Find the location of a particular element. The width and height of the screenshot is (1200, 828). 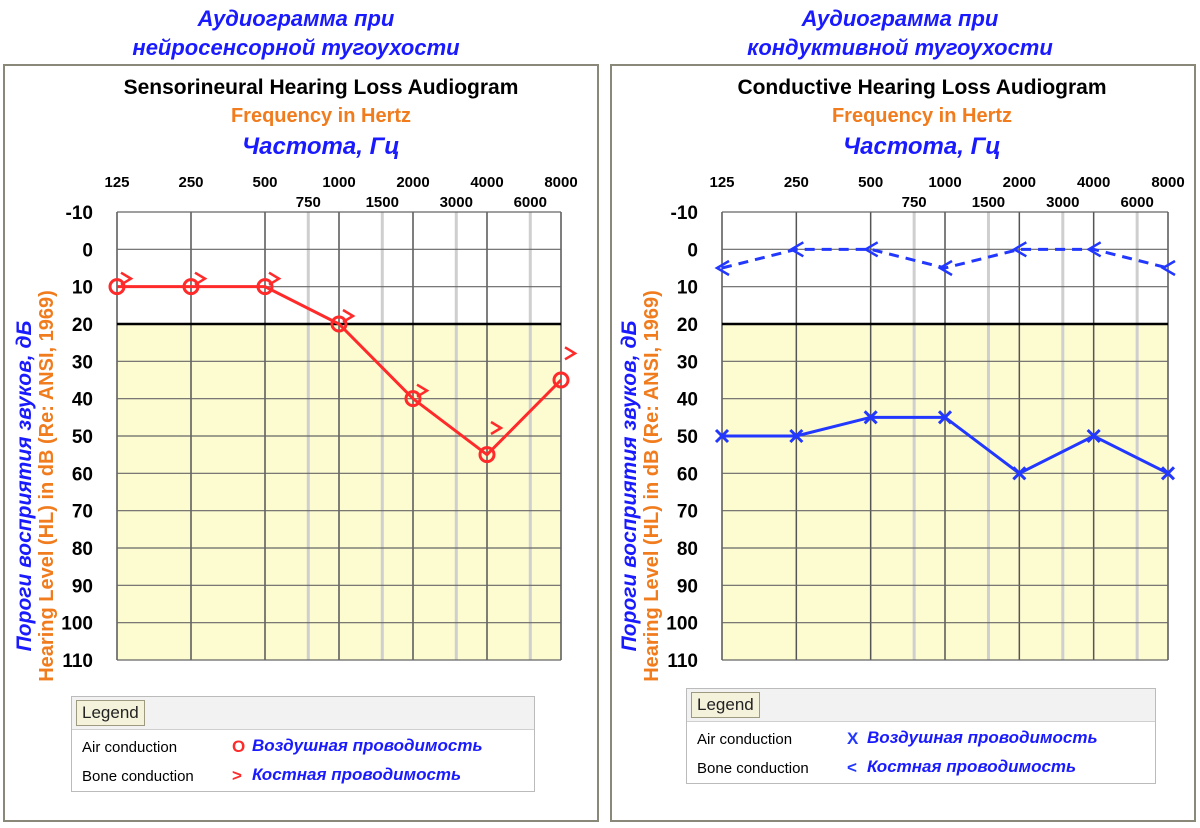

y-tick-label: 70 is located at coordinates (687, 512).